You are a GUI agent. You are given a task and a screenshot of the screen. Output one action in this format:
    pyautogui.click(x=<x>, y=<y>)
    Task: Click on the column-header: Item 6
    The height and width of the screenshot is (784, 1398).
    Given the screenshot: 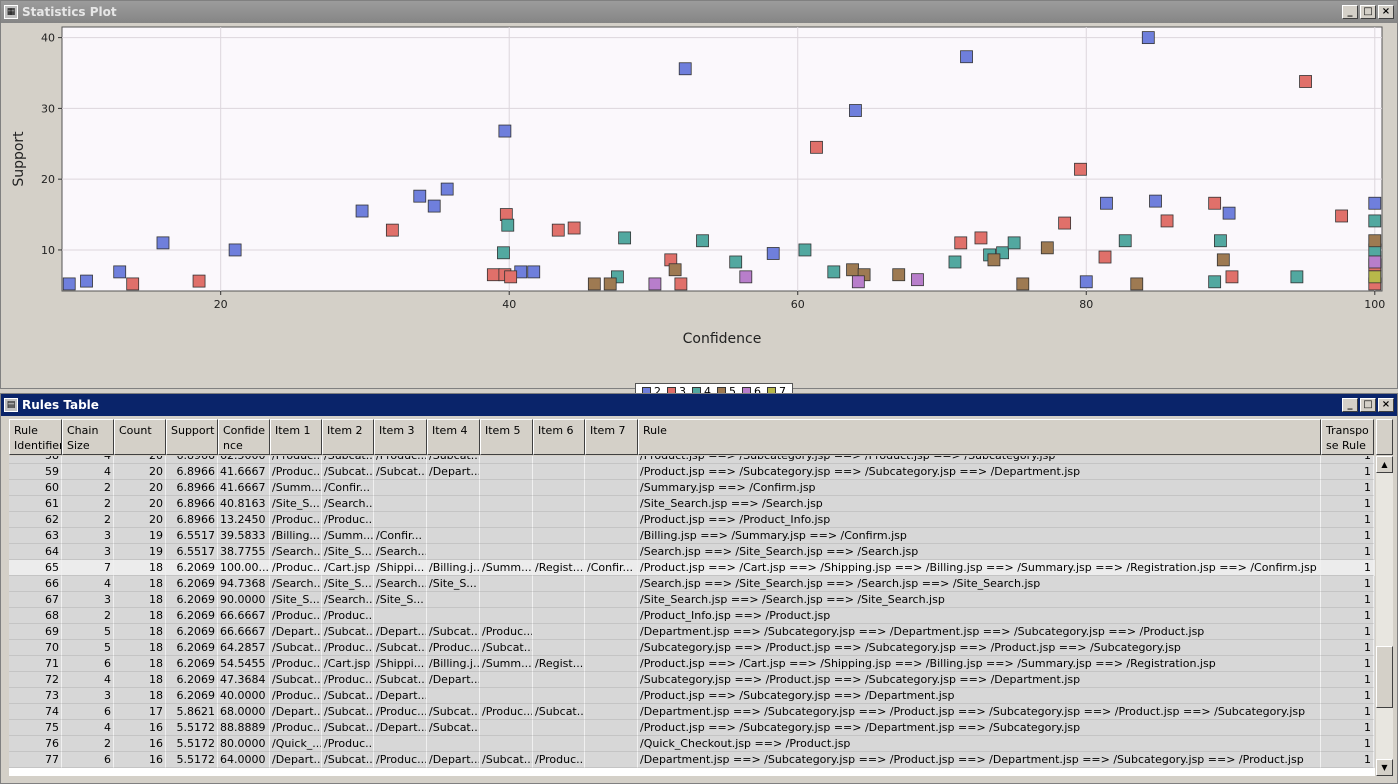 What is the action you would take?
    pyautogui.click(x=559, y=437)
    